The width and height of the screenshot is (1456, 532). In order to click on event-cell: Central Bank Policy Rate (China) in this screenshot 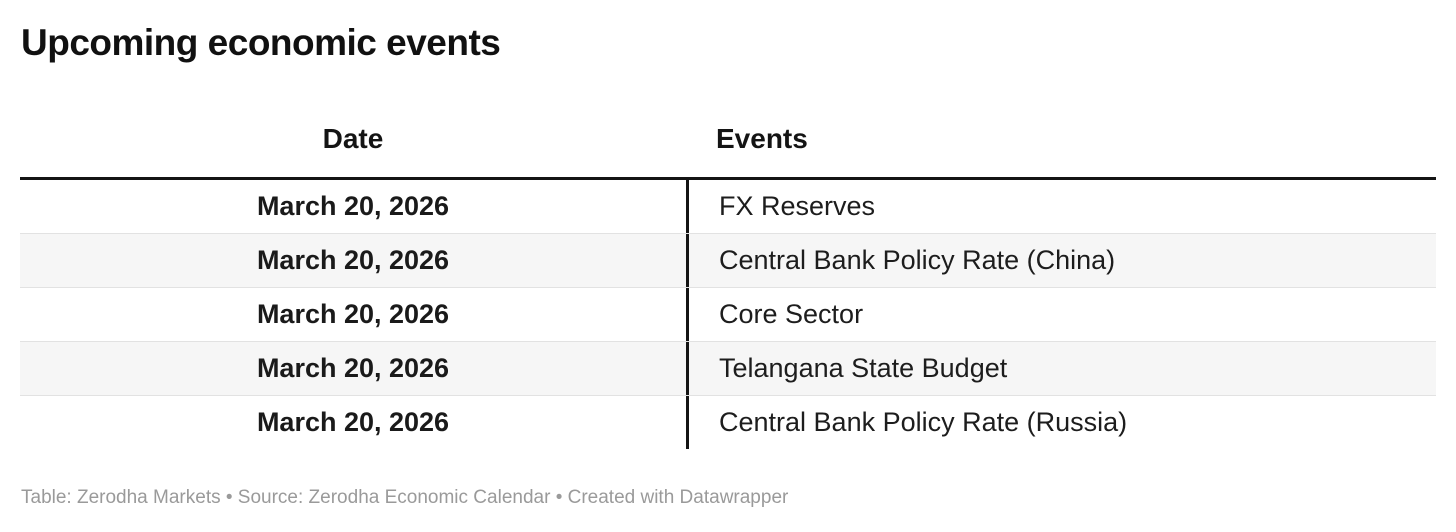, I will do `click(1061, 260)`.